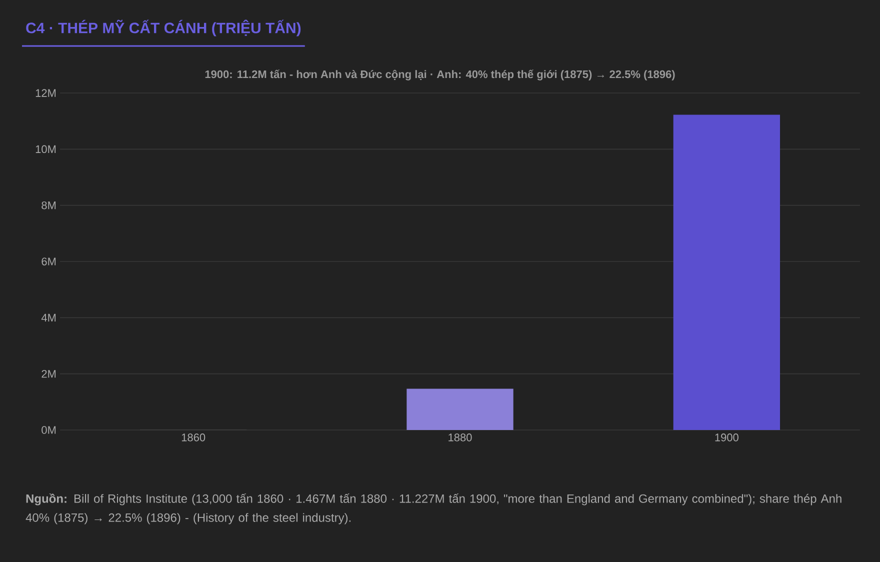  I want to click on y-tick-label: 2M, so click(49, 374).